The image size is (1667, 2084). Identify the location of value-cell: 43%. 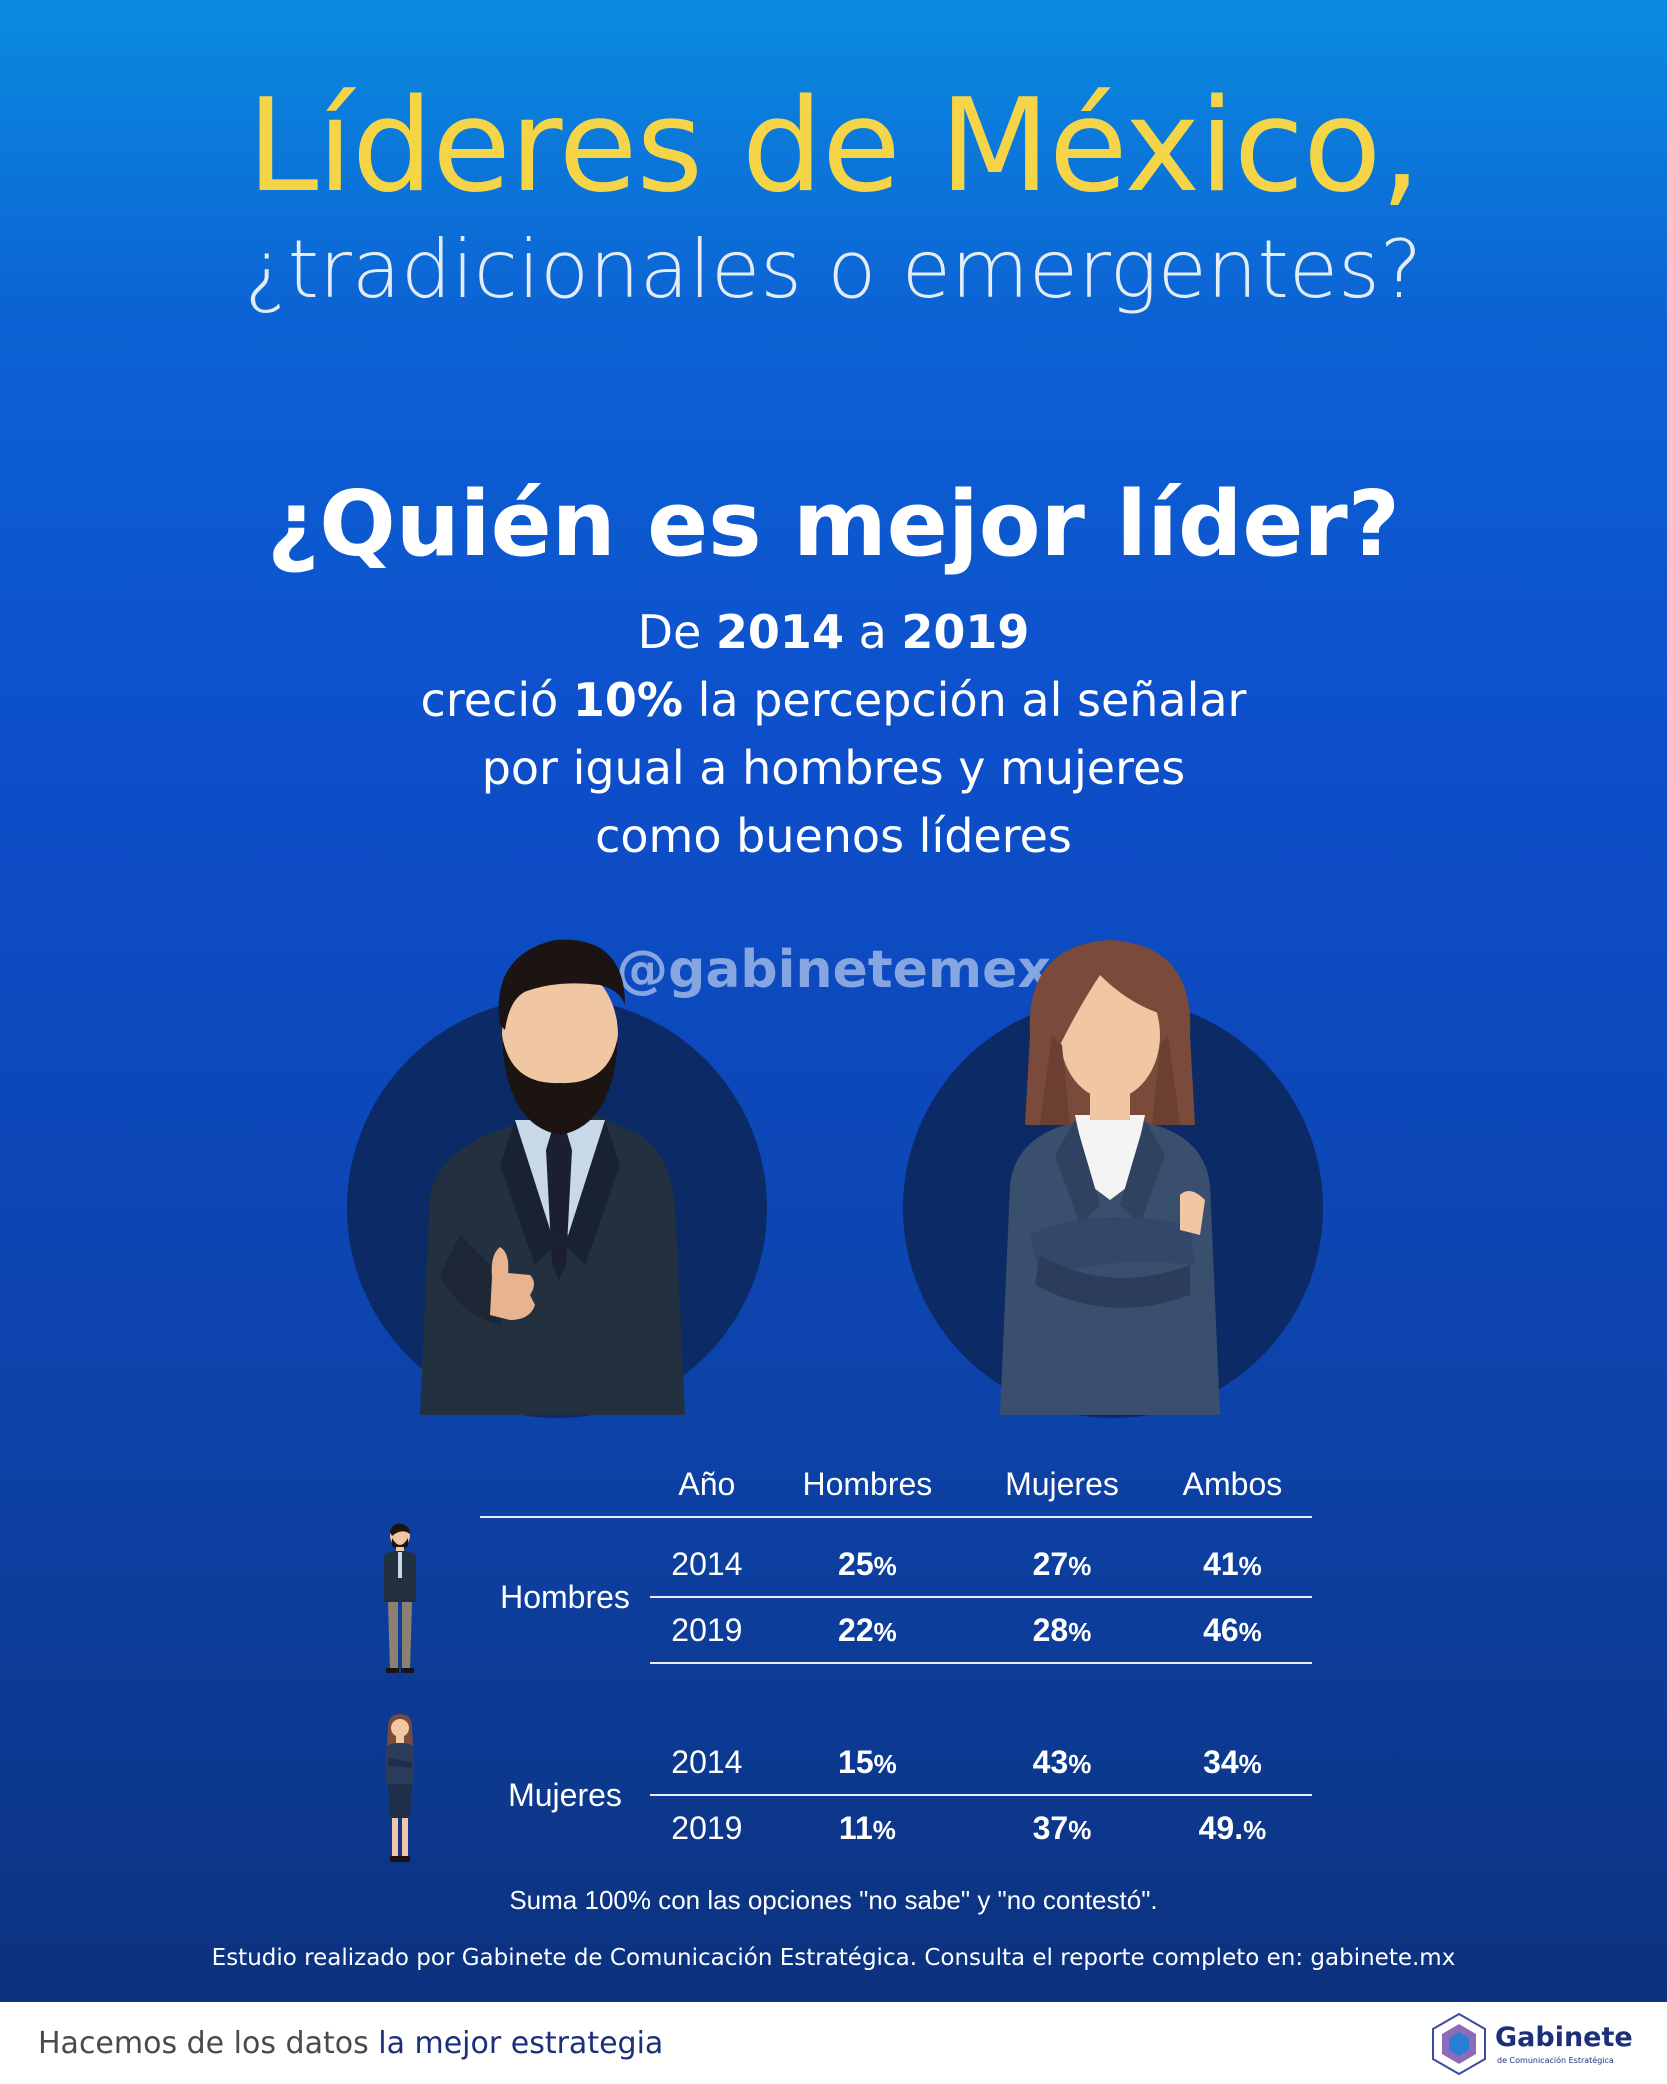
(1062, 1763).